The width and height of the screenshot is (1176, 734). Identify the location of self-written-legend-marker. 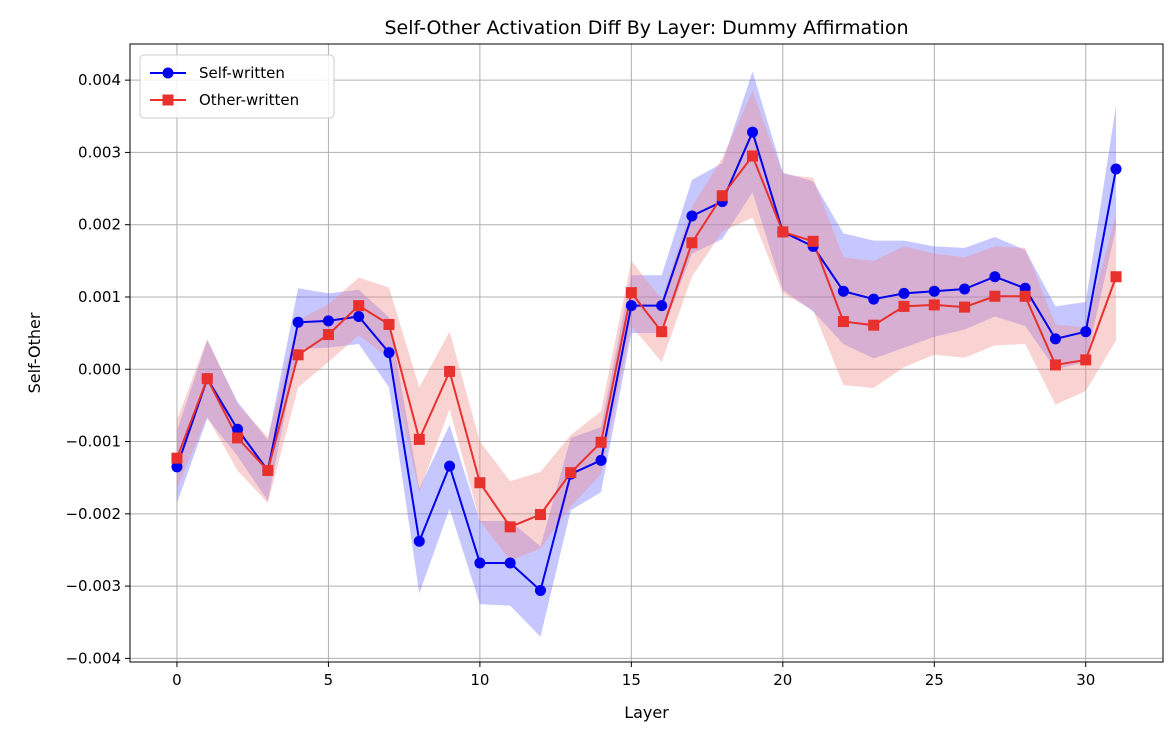
(168, 73).